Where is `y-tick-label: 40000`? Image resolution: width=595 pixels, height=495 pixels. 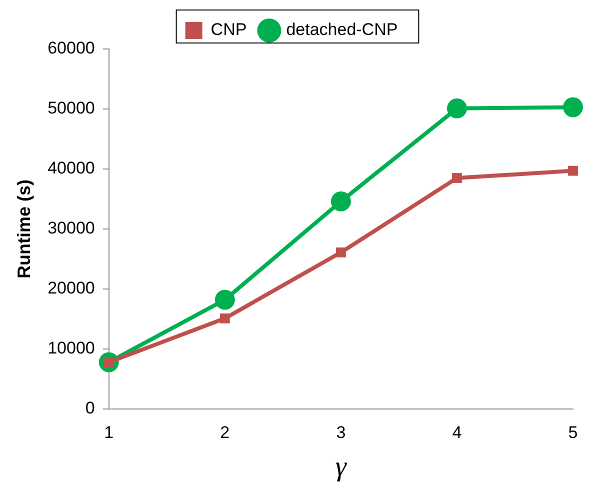
y-tick-label: 40000 is located at coordinates (71, 168).